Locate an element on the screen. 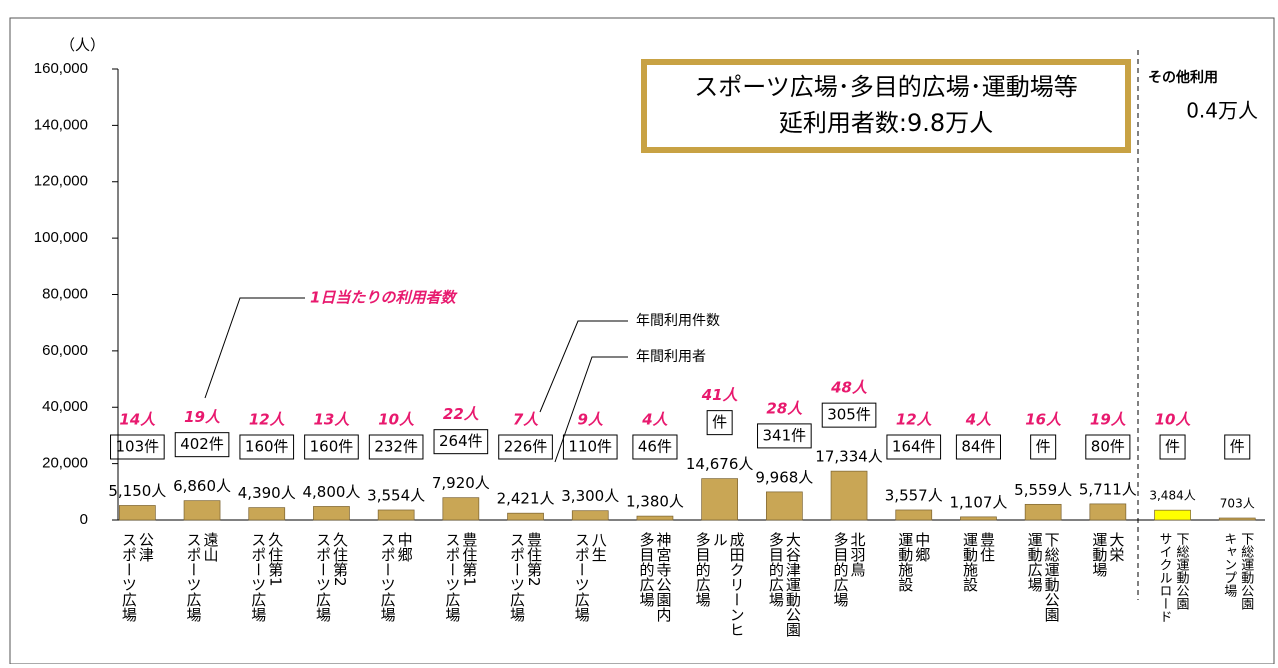 Image resolution: width=1278 pixels, height=668 pixels. x-tick-label: 成田クリーンヒ is located at coordinates (737, 584).